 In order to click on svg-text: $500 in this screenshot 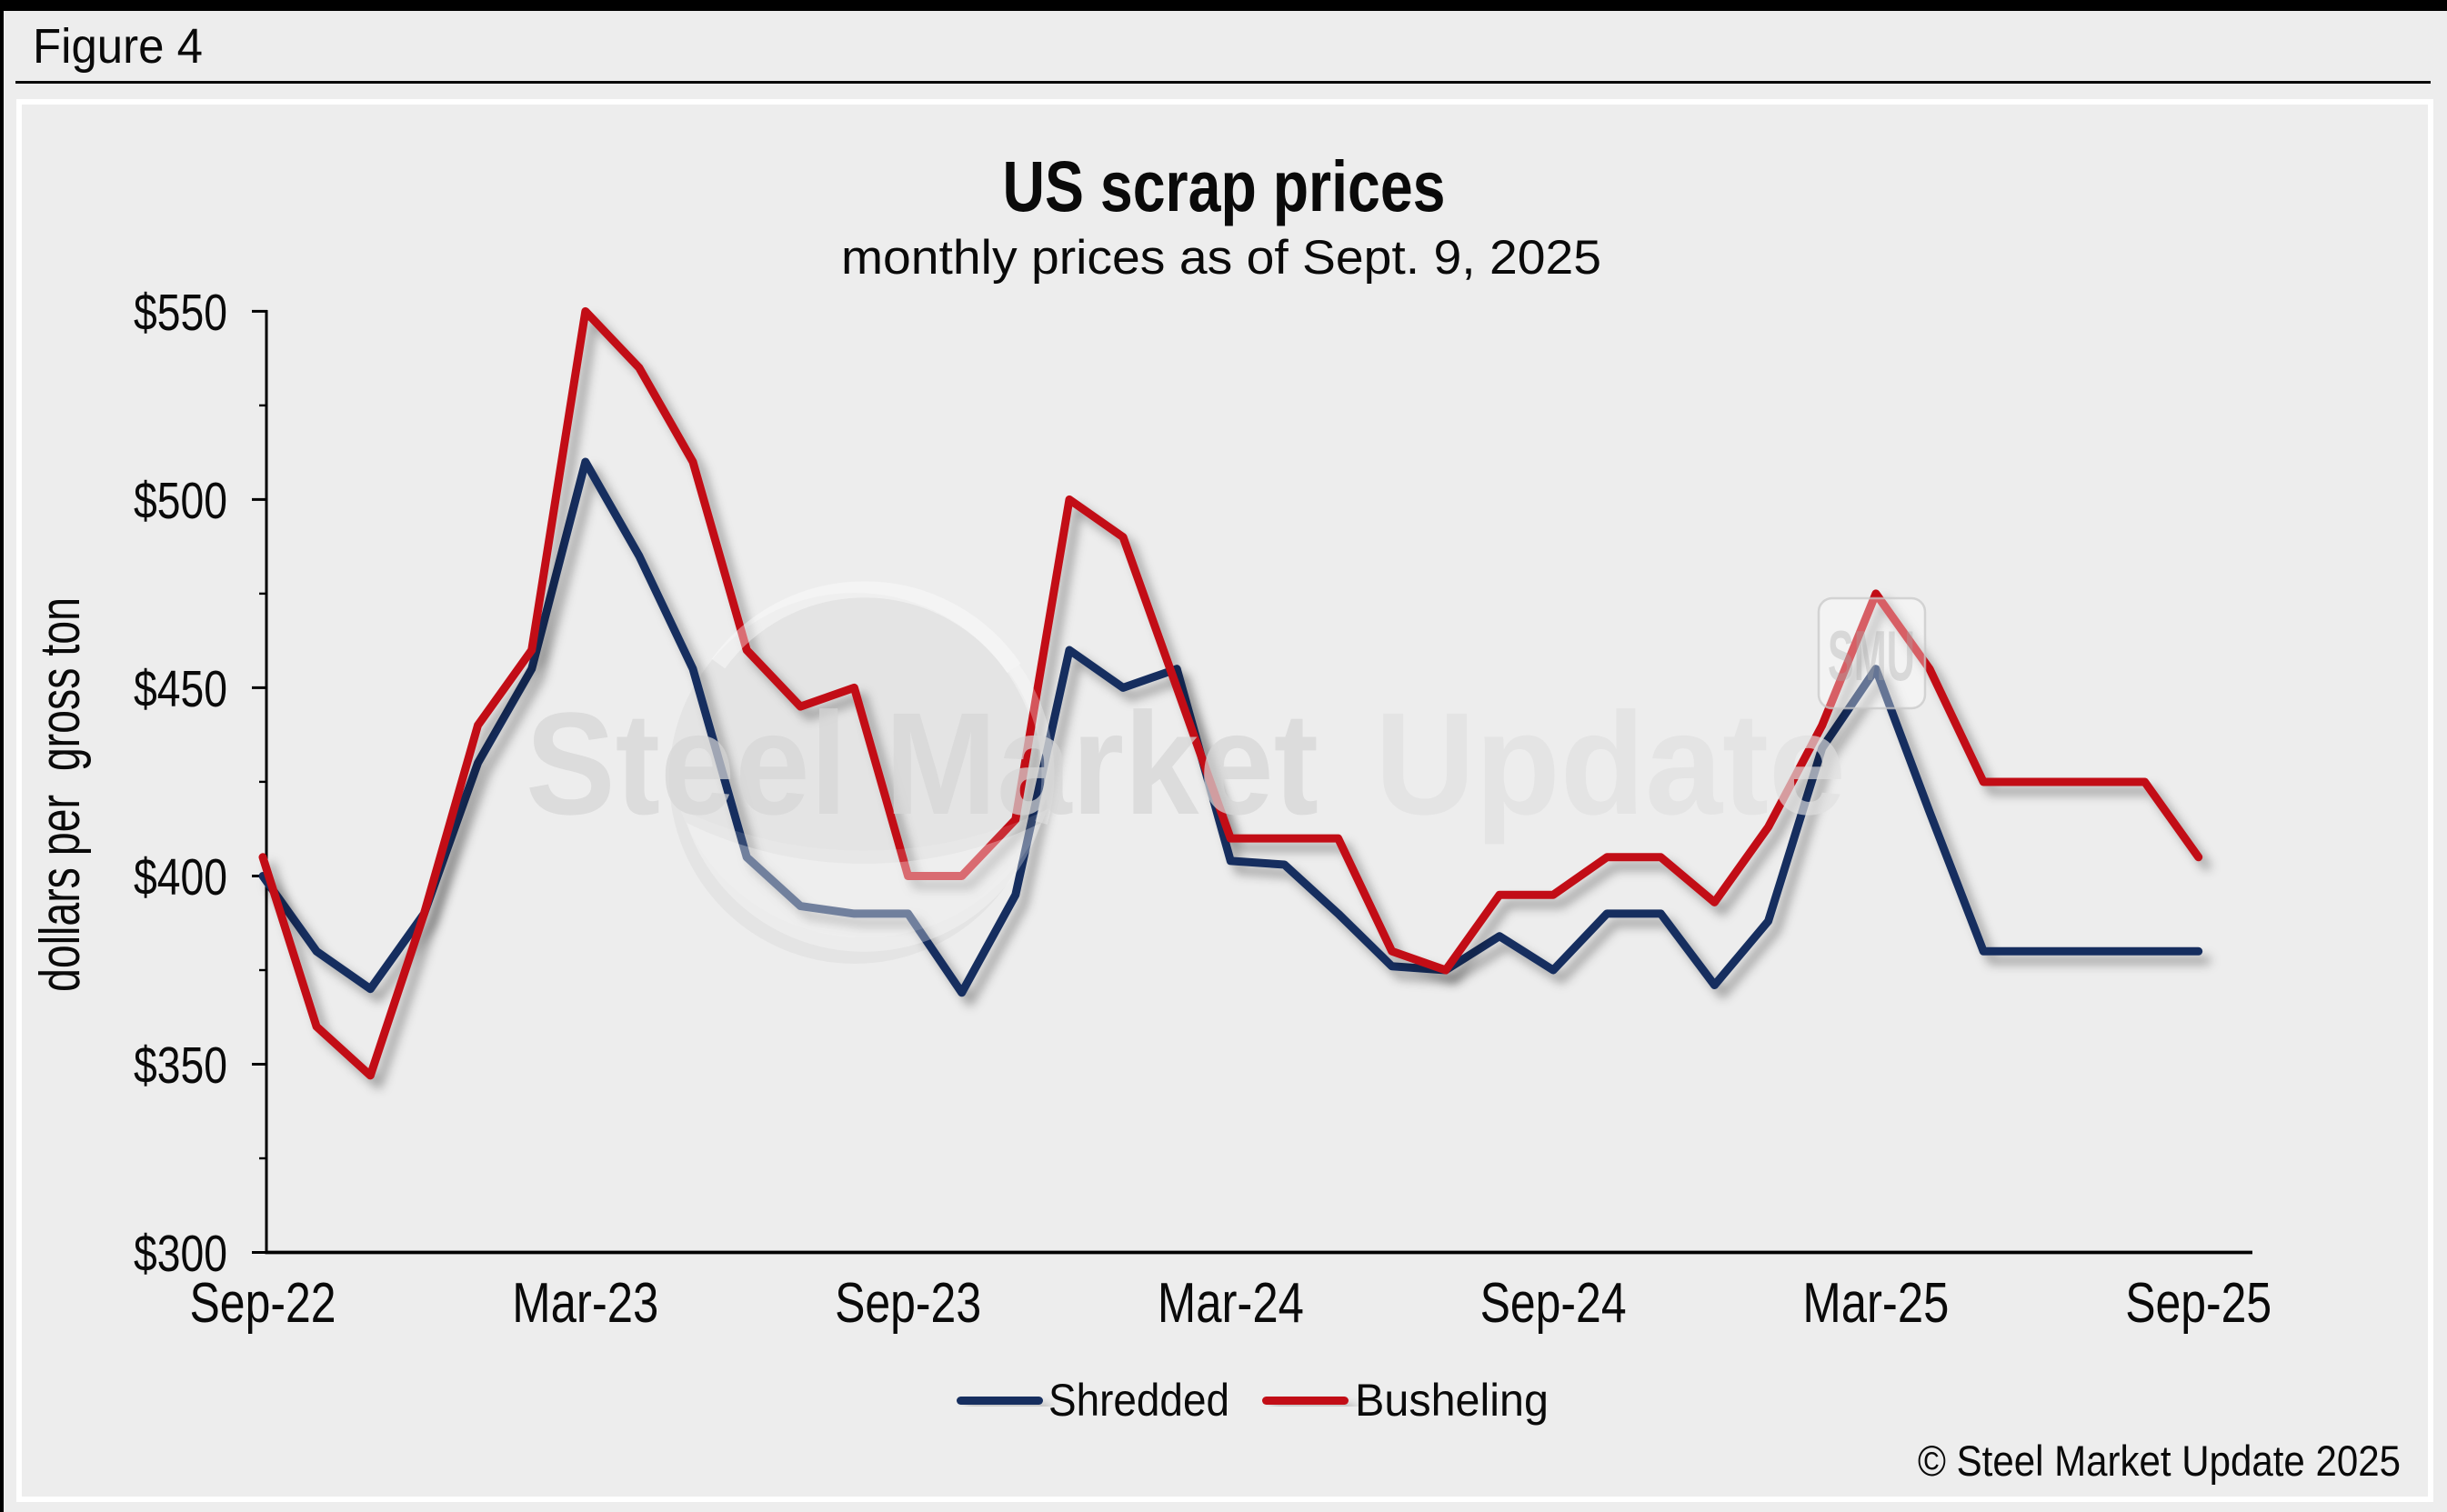, I will do `click(181, 501)`.